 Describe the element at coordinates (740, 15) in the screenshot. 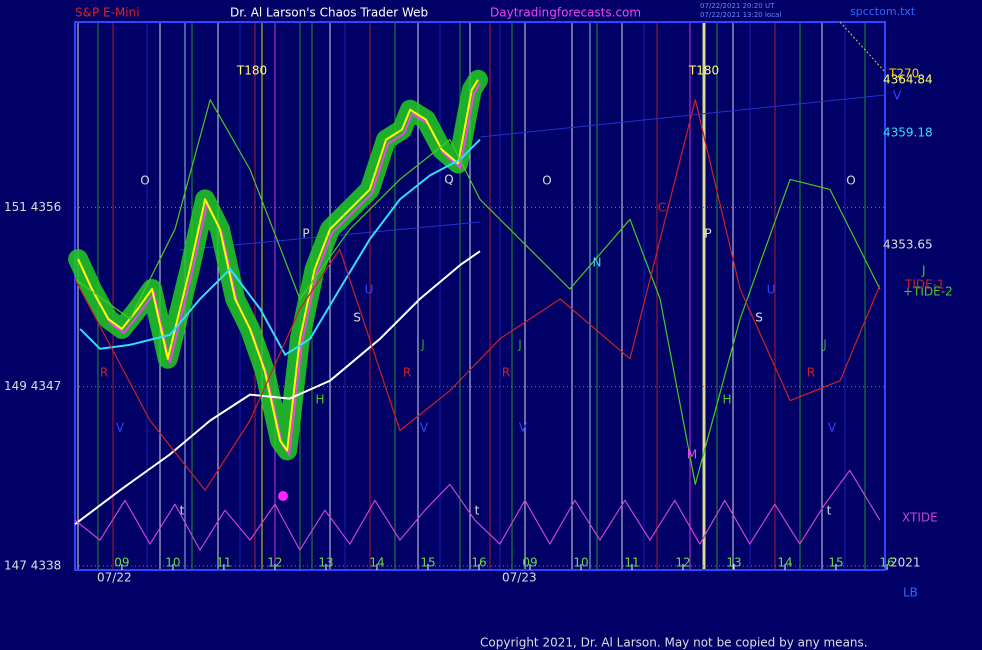

I see `timestamp: 07/22/2021 13:20 local` at that location.